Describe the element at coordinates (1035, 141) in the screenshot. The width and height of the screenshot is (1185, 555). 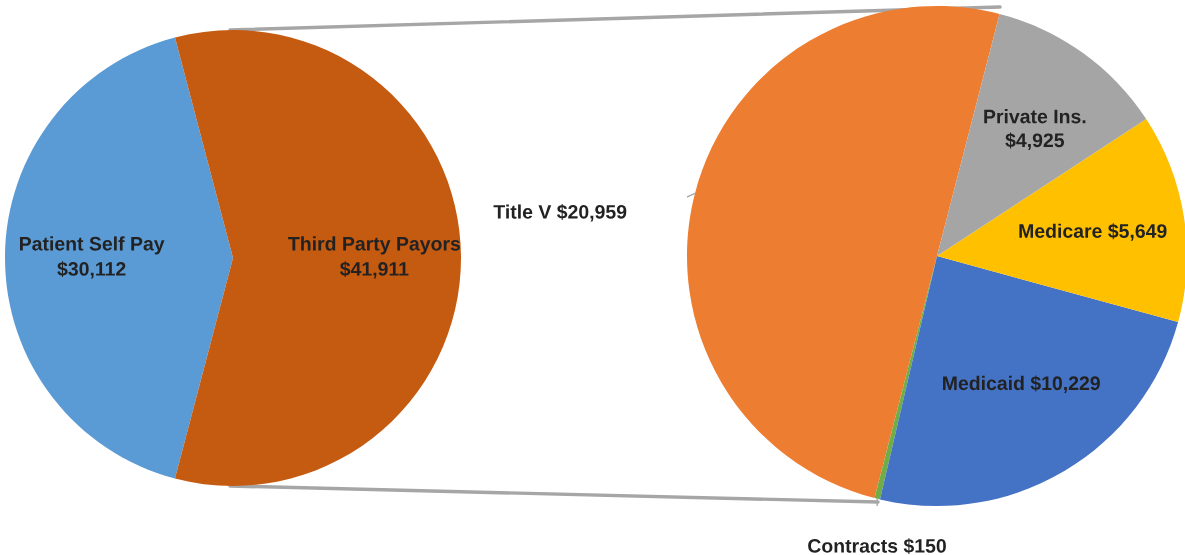
I see `data-label: $4,925` at that location.